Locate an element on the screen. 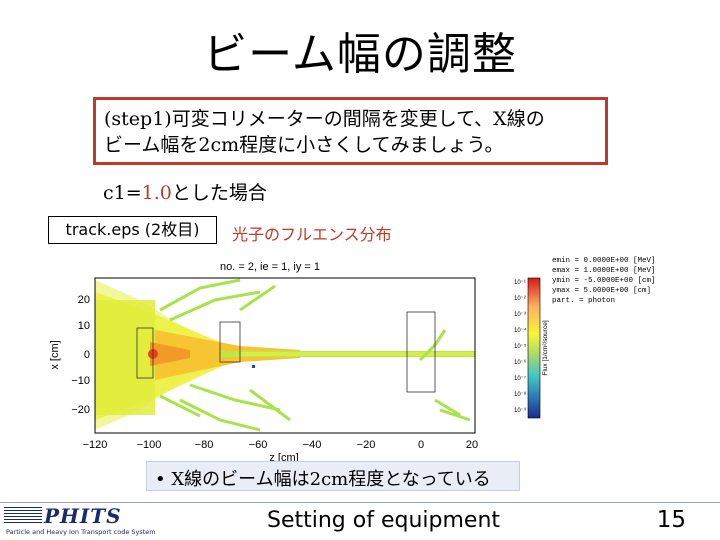 Image resolution: width=720 pixels, height=540 pixels. result-note: • X線のビーム幅は2cm程度となっている is located at coordinates (333, 476).